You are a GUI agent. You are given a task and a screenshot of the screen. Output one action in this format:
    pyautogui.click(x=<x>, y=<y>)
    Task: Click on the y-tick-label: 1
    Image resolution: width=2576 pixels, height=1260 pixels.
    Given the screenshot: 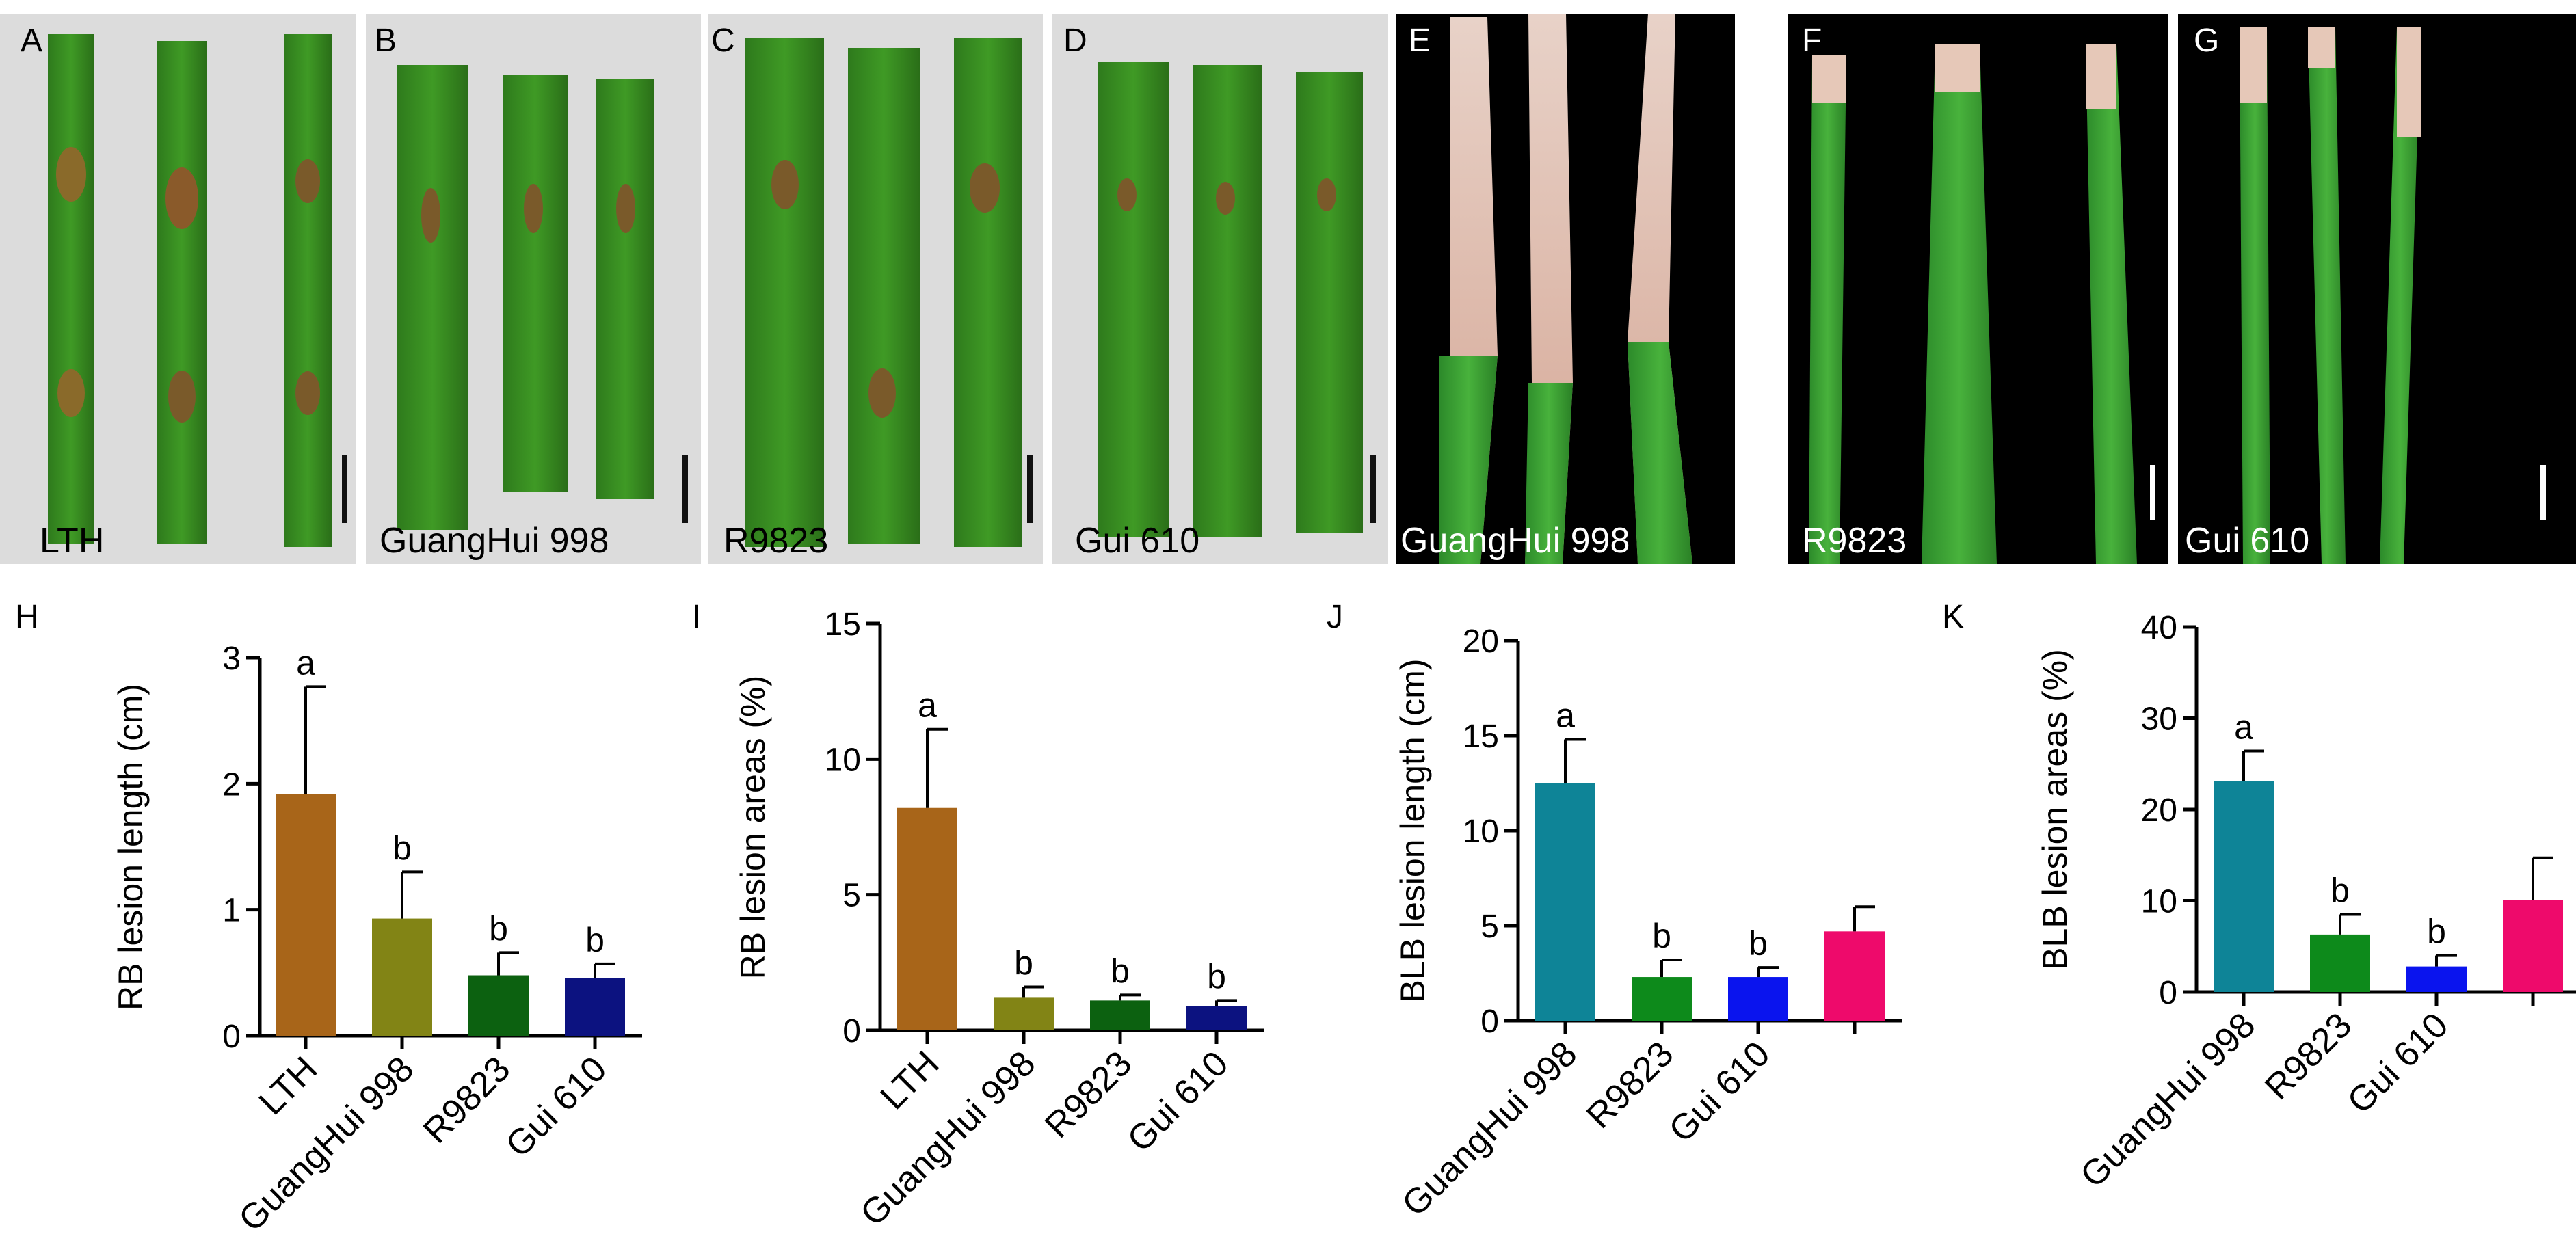 What is the action you would take?
    pyautogui.click(x=231, y=911)
    